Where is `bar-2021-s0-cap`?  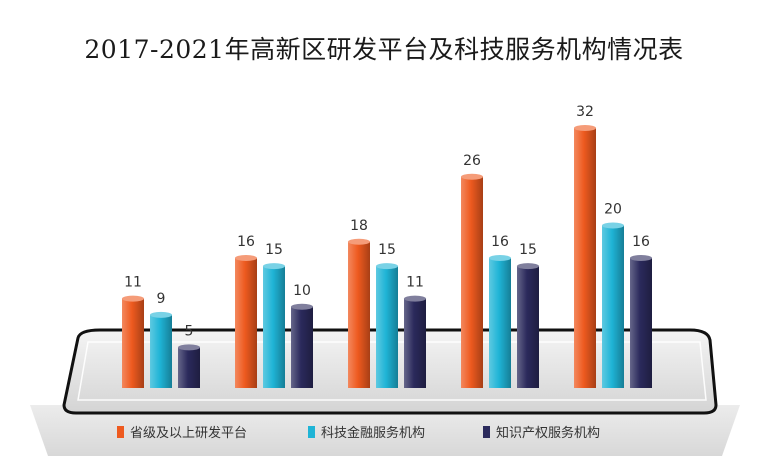
bar-2021-s0-cap is located at coordinates (585, 128).